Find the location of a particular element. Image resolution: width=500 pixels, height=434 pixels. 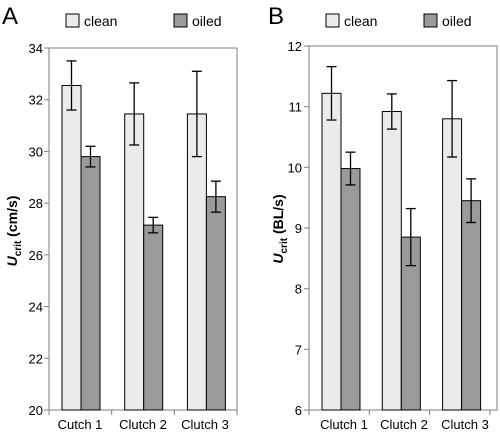

y-tick-label-b-3: 9 is located at coordinates (298, 228).